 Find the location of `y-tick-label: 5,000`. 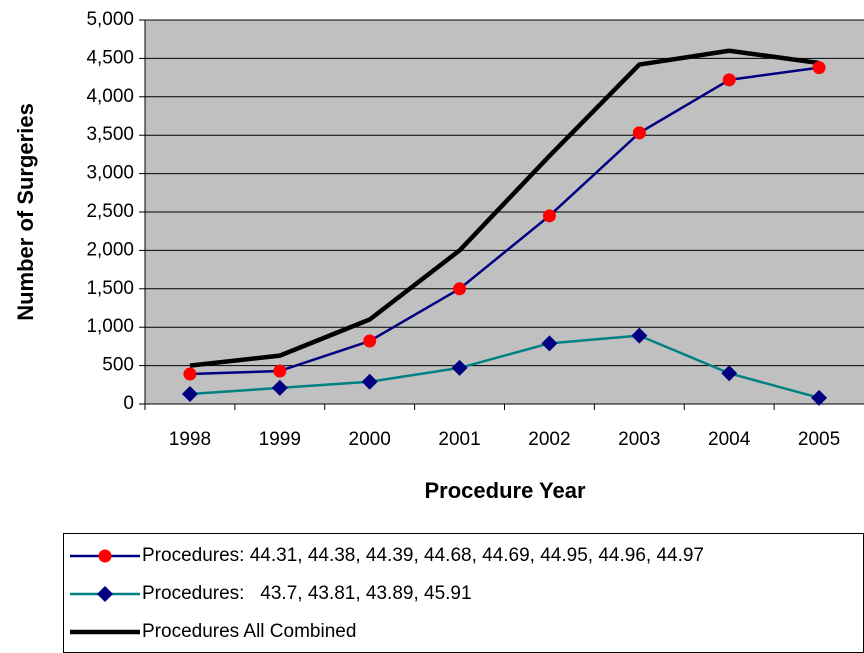

y-tick-label: 5,000 is located at coordinates (110, 19).